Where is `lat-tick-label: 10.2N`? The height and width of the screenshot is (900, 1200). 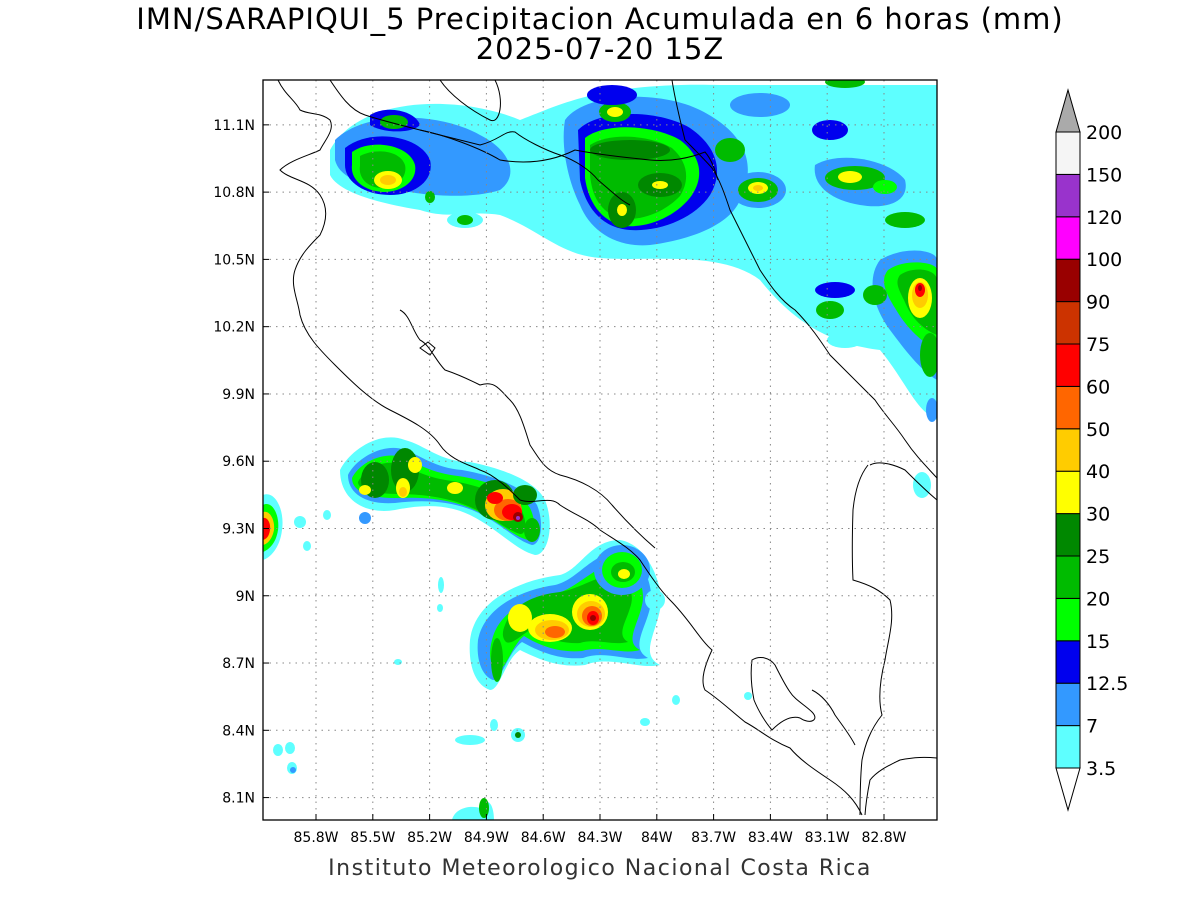
lat-tick-label: 10.2N is located at coordinates (234, 328).